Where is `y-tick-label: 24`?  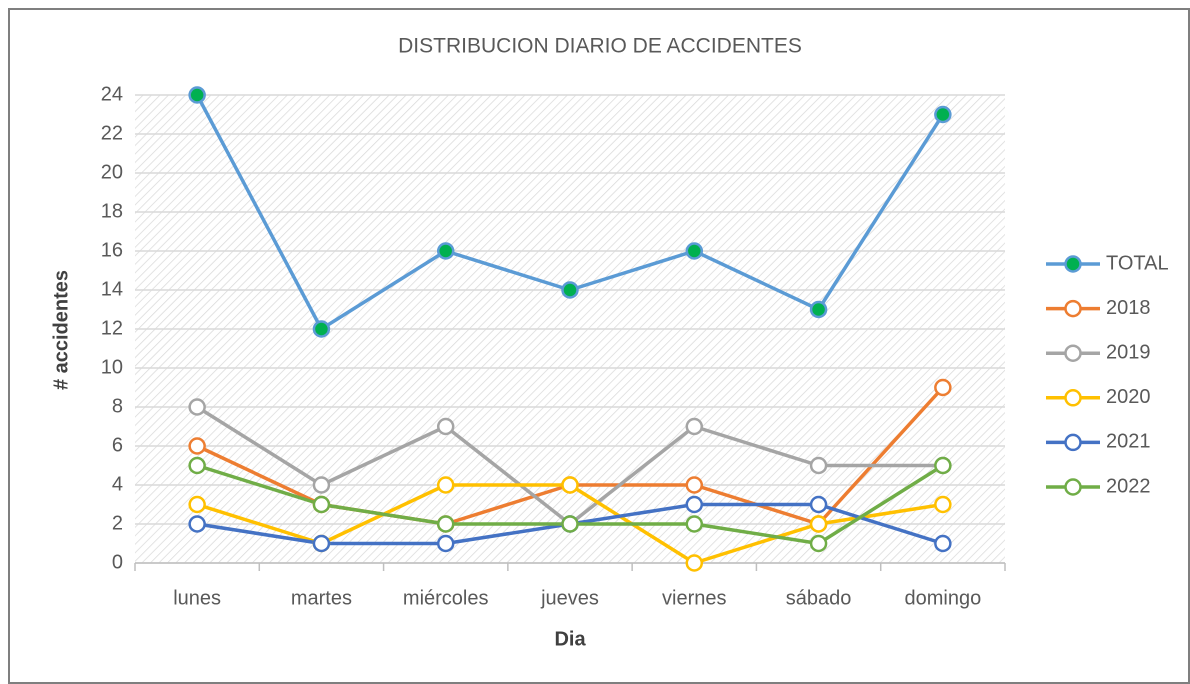
y-tick-label: 24 is located at coordinates (112, 94).